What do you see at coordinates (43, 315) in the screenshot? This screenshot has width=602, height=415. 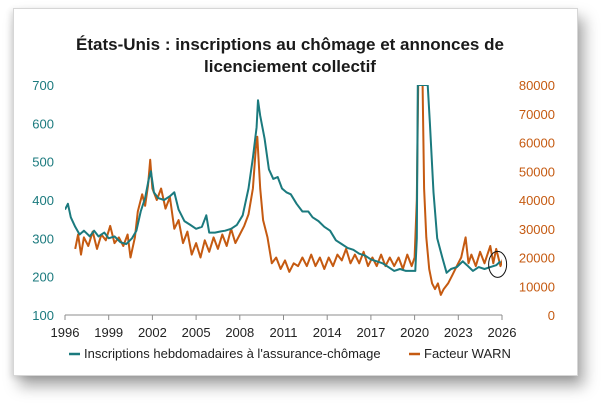 I see `y-left-tick-100: 100` at bounding box center [43, 315].